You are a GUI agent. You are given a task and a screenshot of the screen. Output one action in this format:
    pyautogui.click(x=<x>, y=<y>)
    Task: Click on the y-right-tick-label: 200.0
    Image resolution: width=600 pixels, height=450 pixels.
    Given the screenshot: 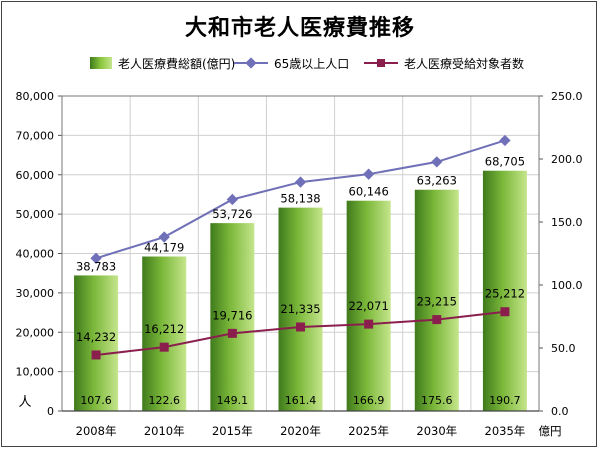 What is the action you would take?
    pyautogui.click(x=567, y=159)
    